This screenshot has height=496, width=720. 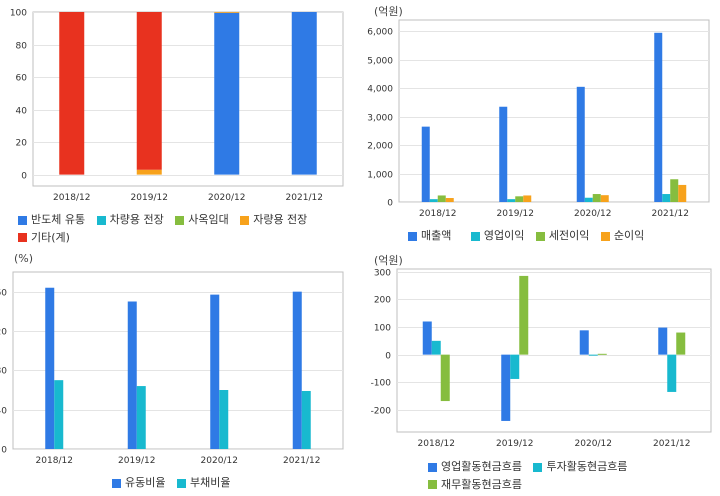 What do you see at coordinates (188, 229) in the screenshot?
I see `composition-legend: 반도체 유통 차량용 전장 사옥임대 자량용 전장 기타(계)` at bounding box center [188, 229].